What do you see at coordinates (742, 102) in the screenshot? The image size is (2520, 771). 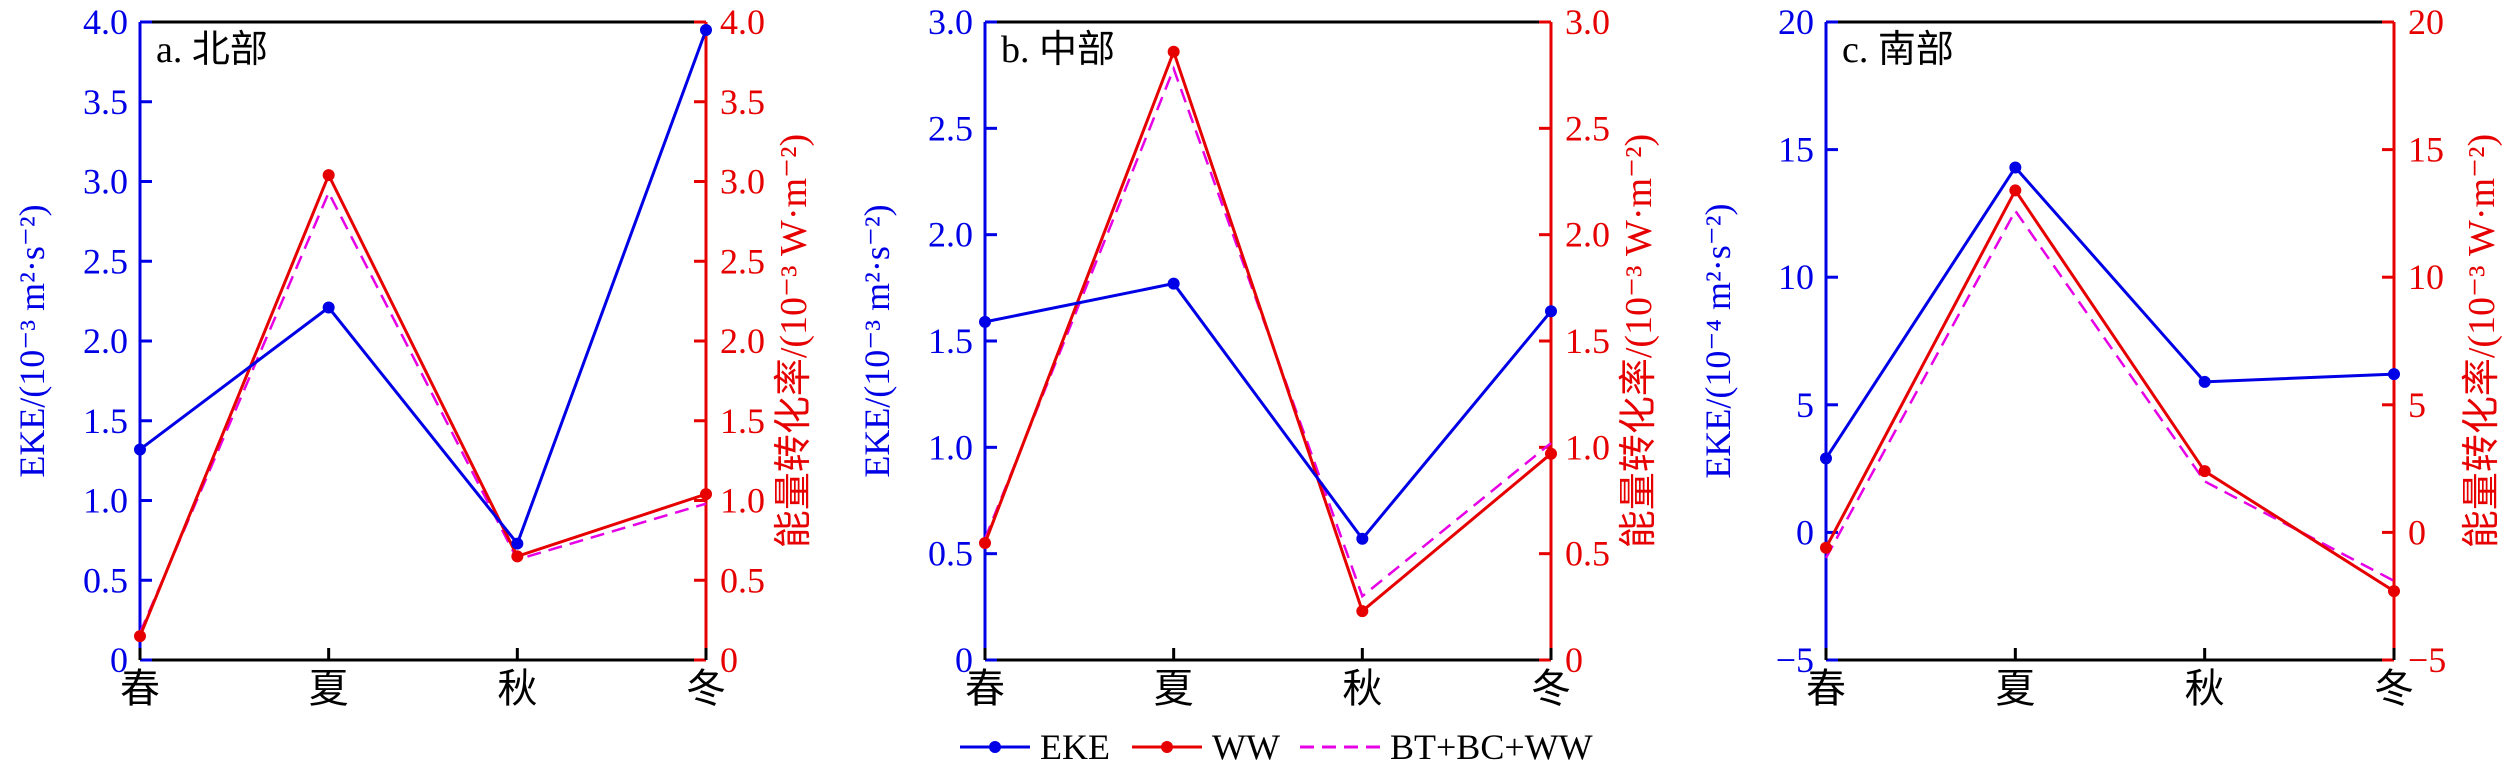 I see `right-tick-label: 3.5` at bounding box center [742, 102].